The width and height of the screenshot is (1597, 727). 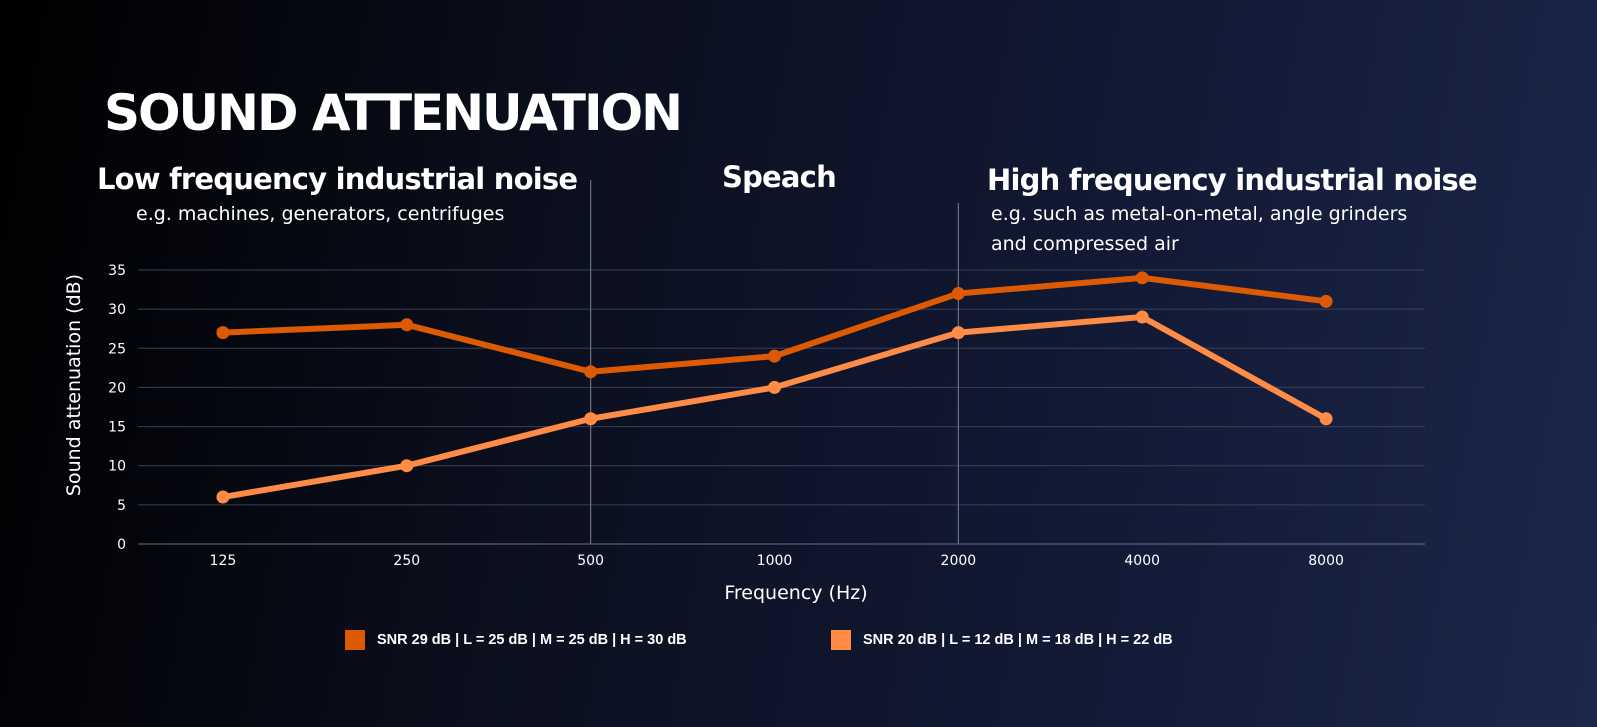 What do you see at coordinates (223, 561) in the screenshot?
I see `x-tick-label: 125` at bounding box center [223, 561].